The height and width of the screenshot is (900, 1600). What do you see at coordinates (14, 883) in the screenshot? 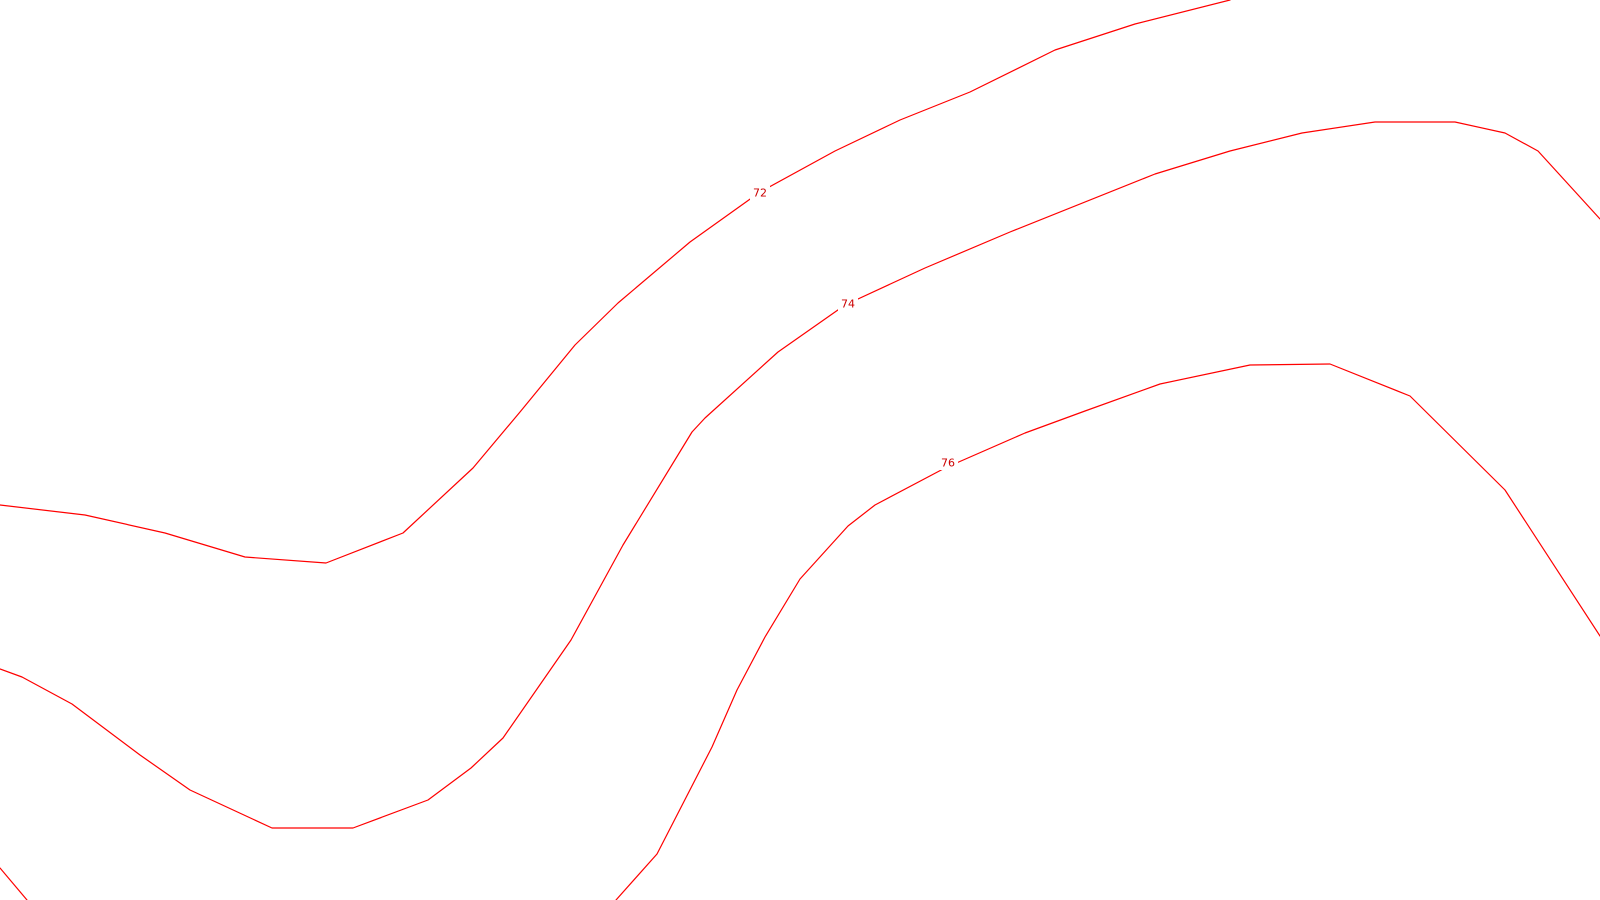
I see `contour-line-bottom-left` at bounding box center [14, 883].